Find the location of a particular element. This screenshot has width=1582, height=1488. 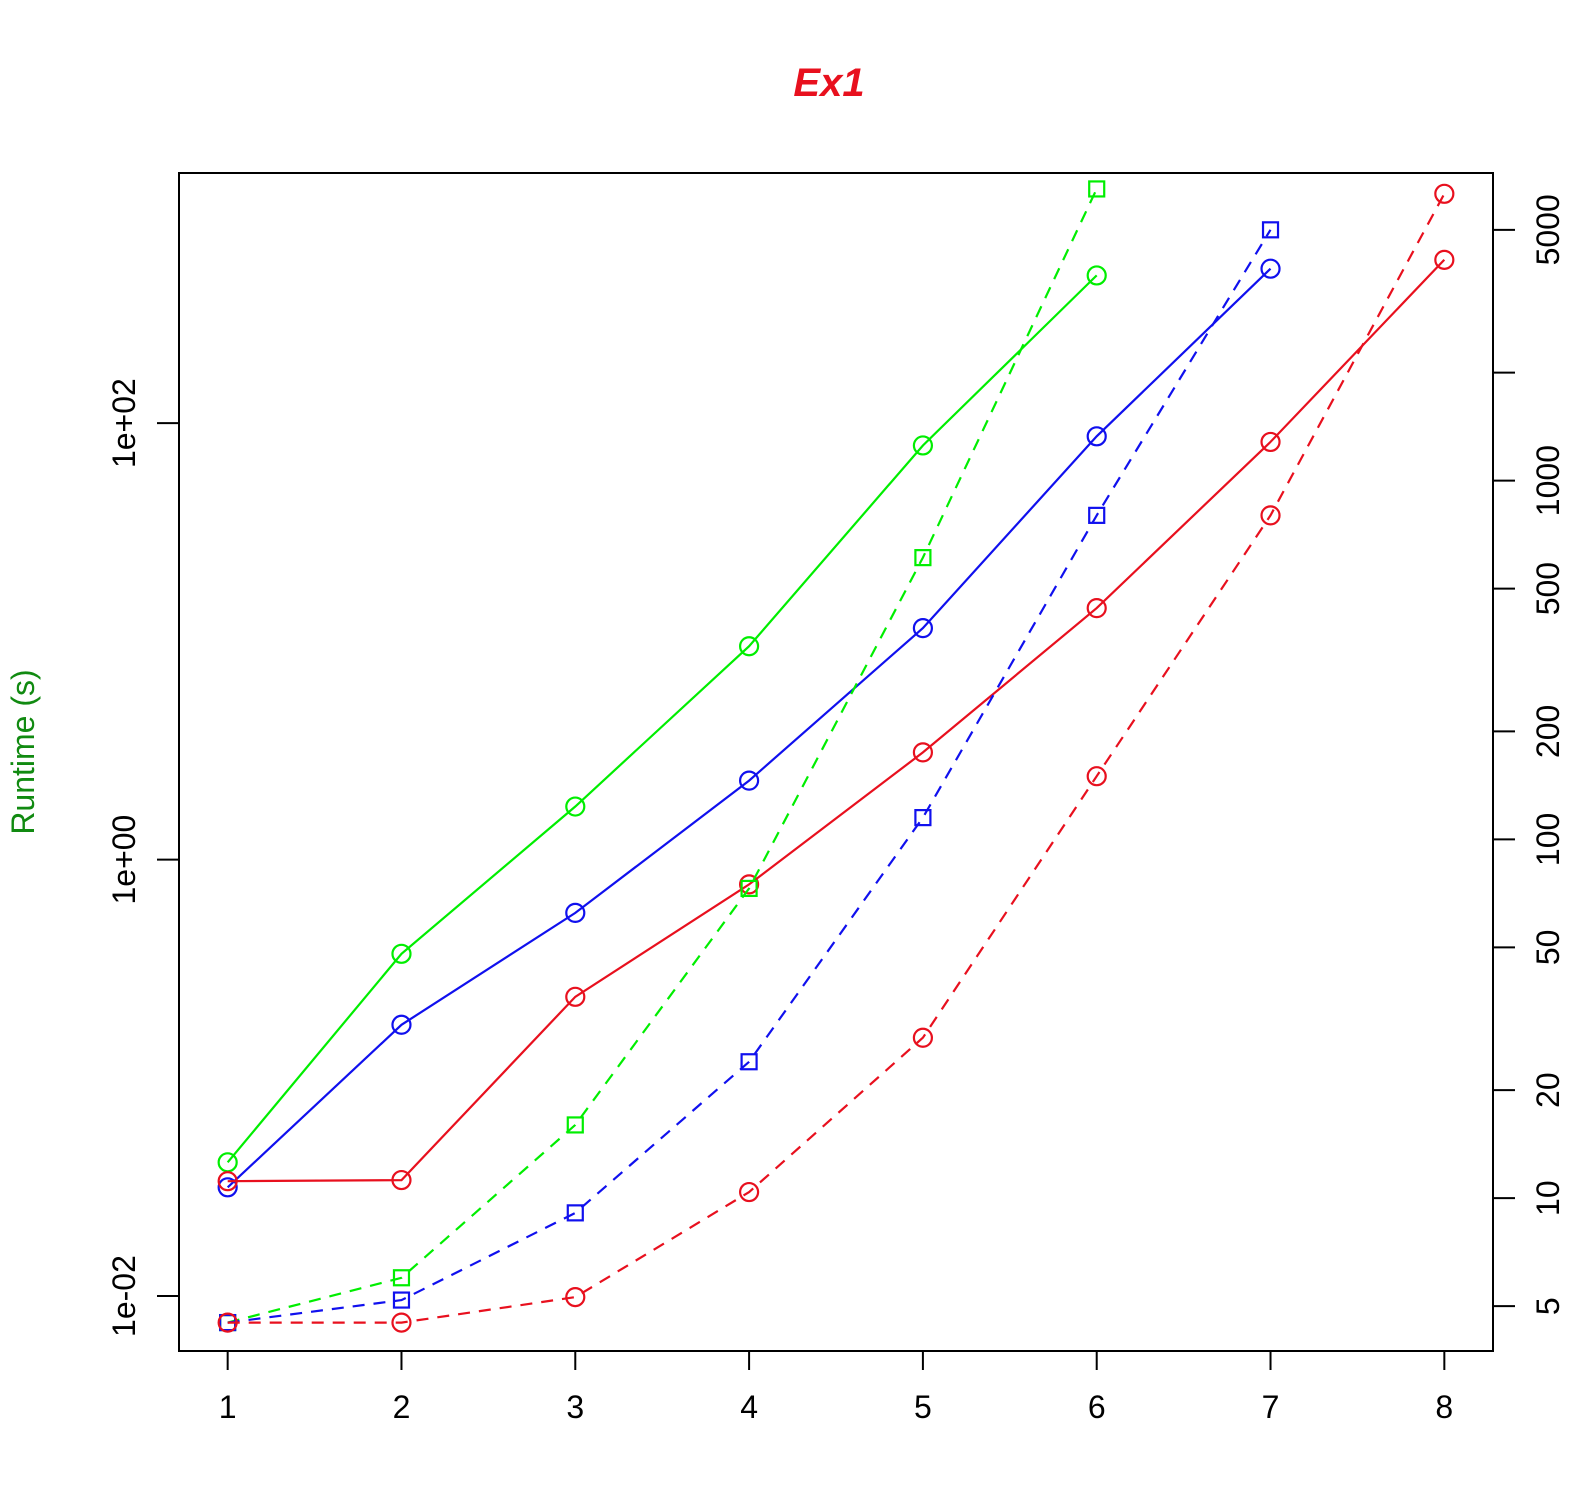

y-right-tick-label: 50 is located at coordinates (1548, 948).